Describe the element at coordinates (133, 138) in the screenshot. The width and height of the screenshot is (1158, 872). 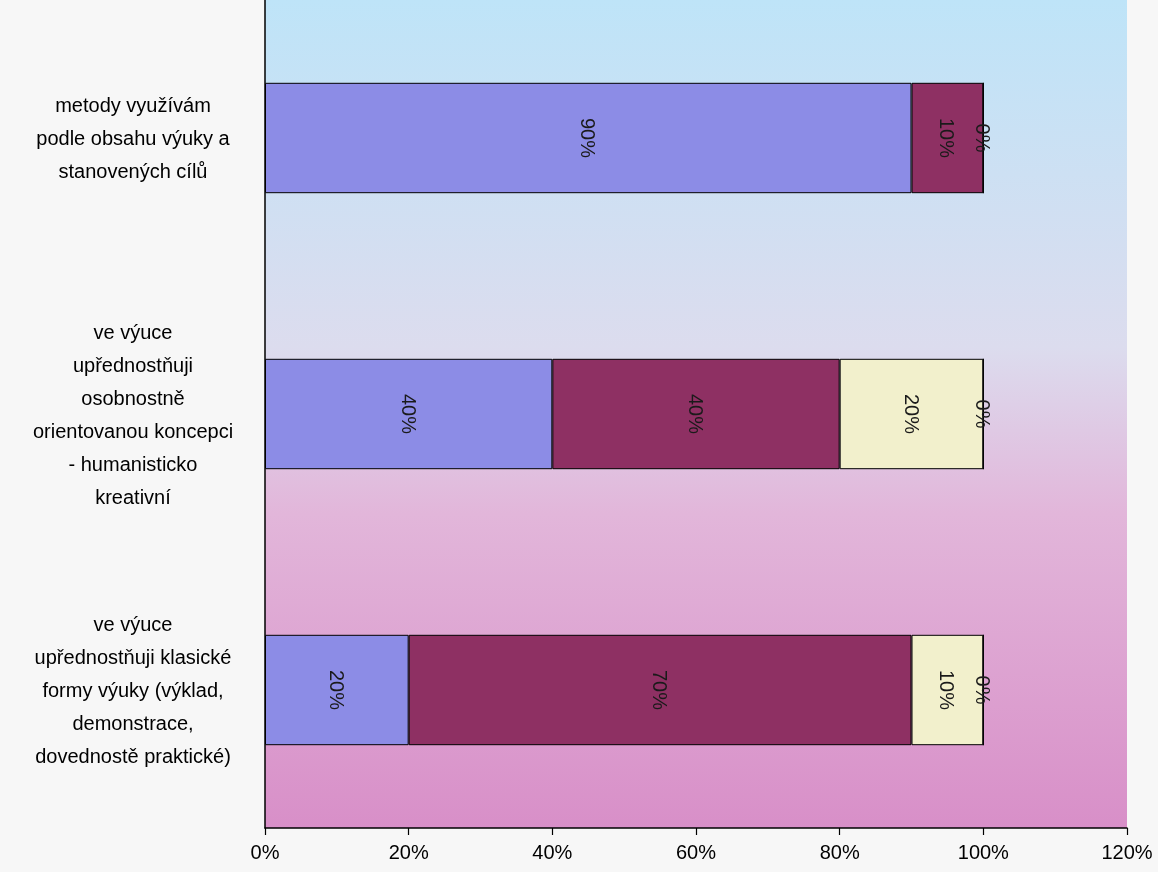
I see `y-tick-label: metody využívám podle obsahu výuky a stanovených cílů` at that location.